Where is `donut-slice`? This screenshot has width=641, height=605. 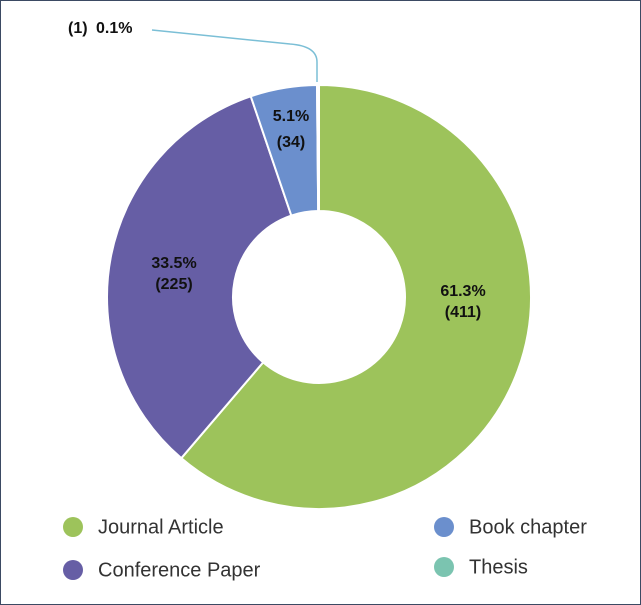
donut-slice is located at coordinates (318, 148).